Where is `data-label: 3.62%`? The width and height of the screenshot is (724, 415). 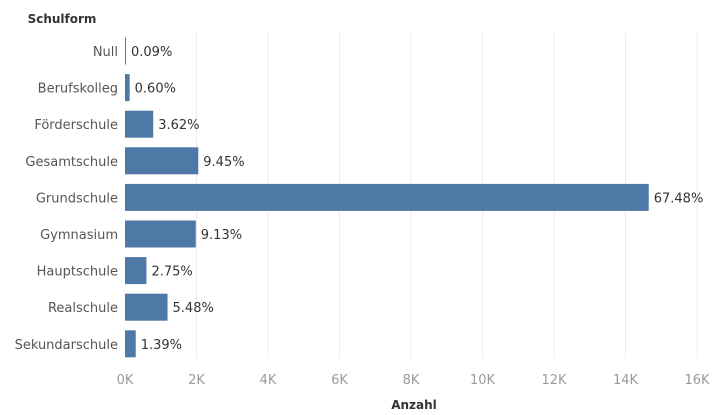
data-label: 3.62% is located at coordinates (178, 125).